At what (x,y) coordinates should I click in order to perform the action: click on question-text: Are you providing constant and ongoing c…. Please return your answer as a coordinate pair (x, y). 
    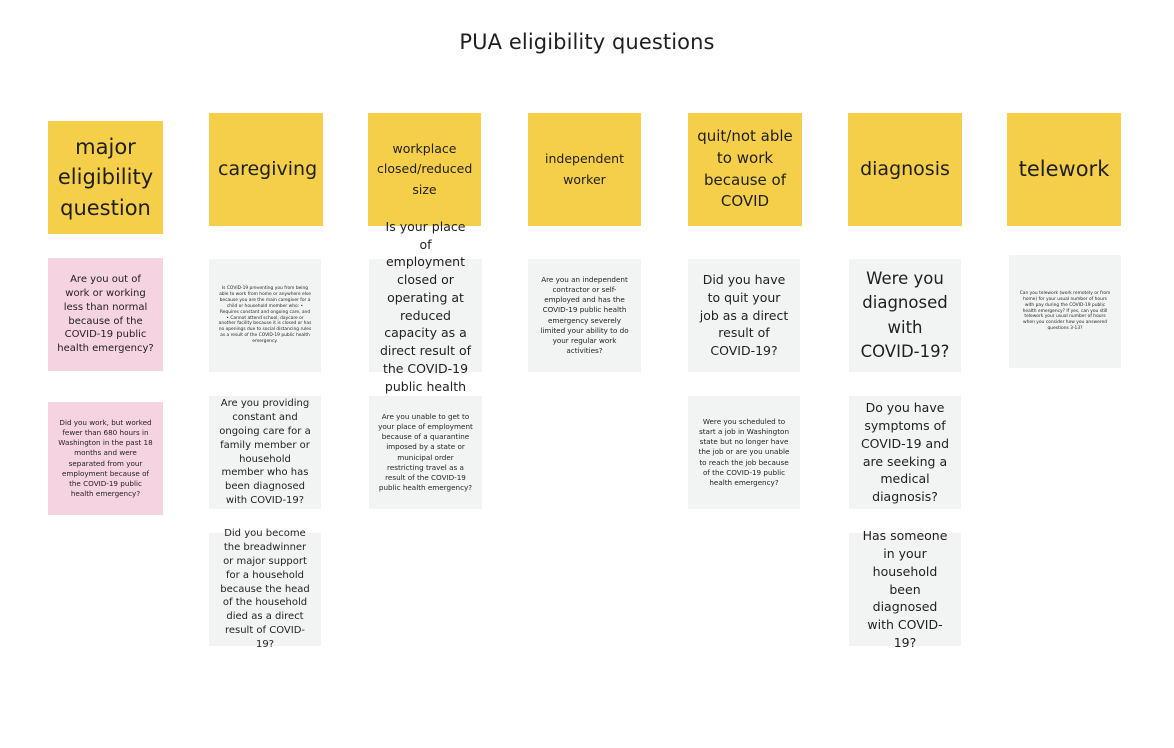
    Looking at the image, I should click on (265, 452).